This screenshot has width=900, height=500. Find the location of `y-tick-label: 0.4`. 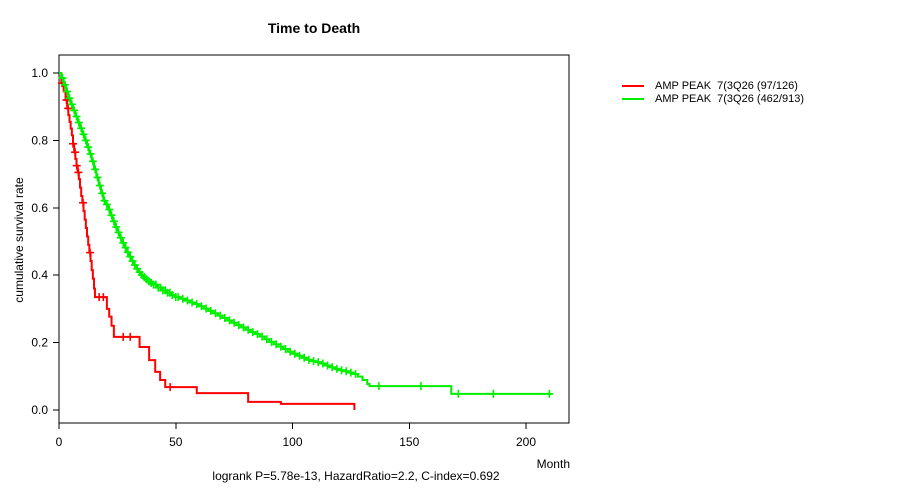

y-tick-label: 0.4 is located at coordinates (39, 275).